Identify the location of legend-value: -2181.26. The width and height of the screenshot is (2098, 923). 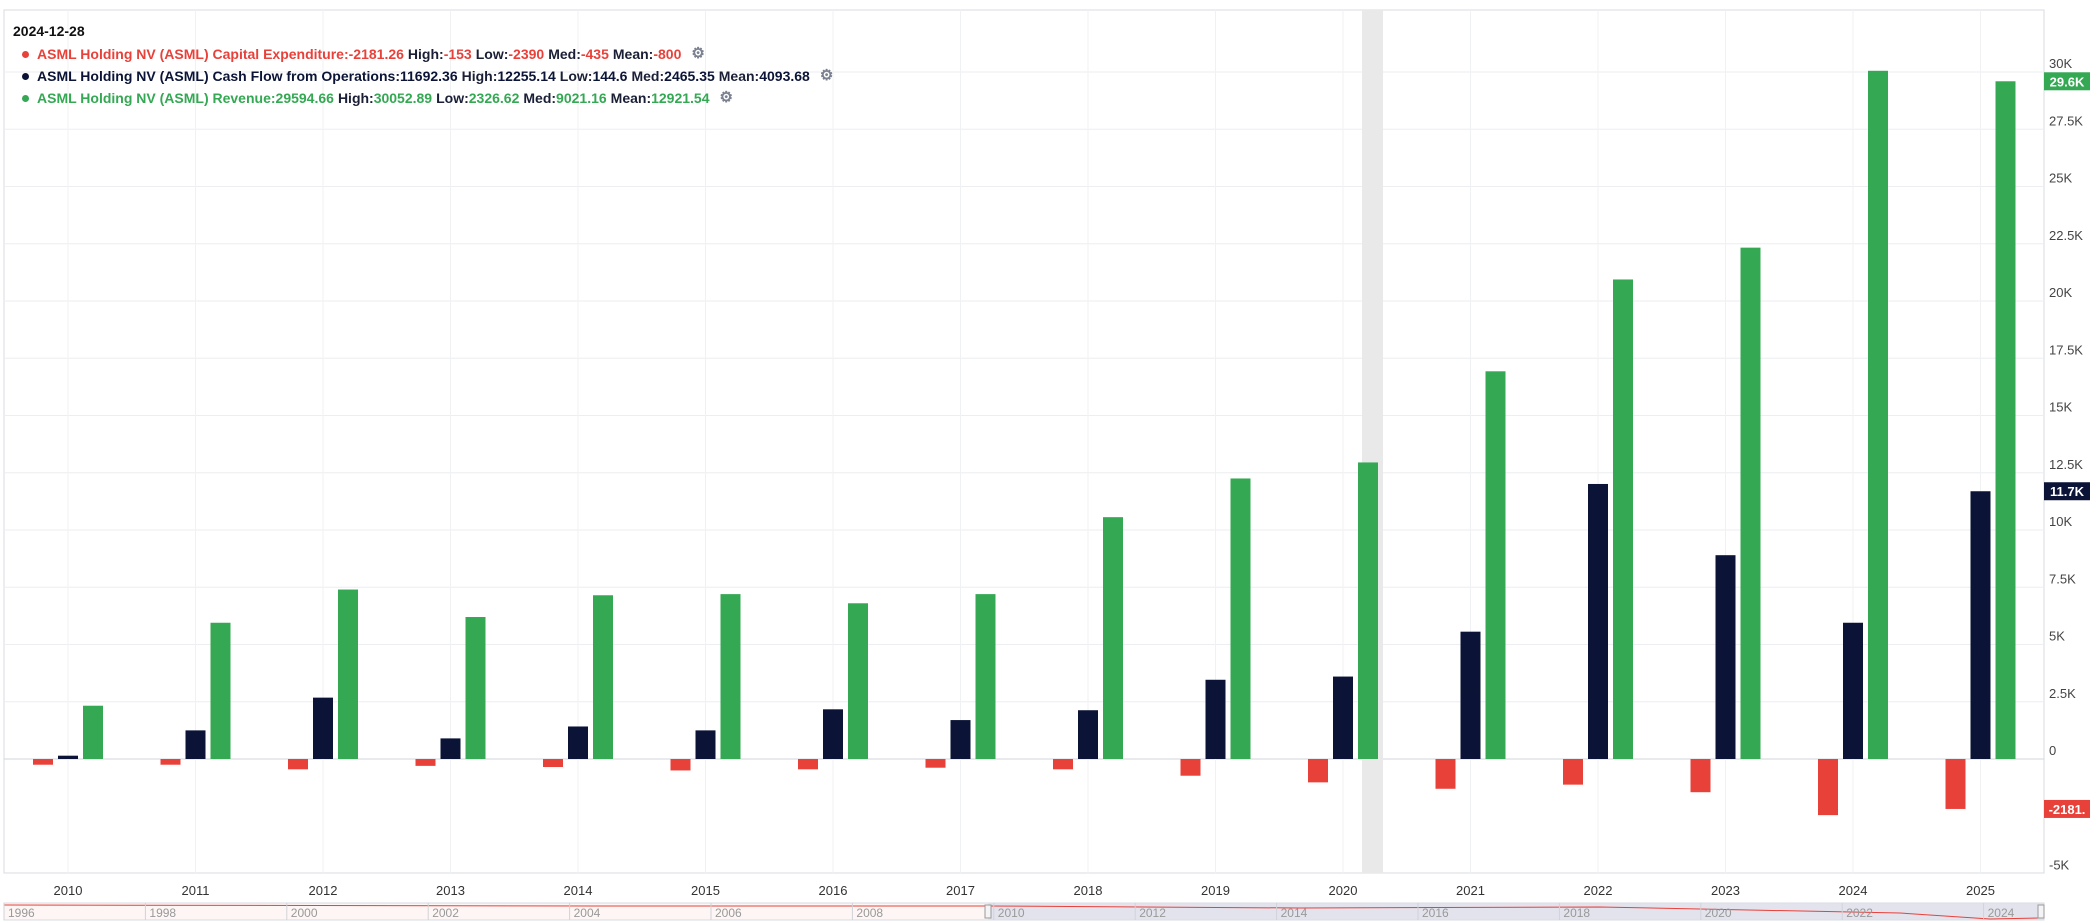
(376, 54).